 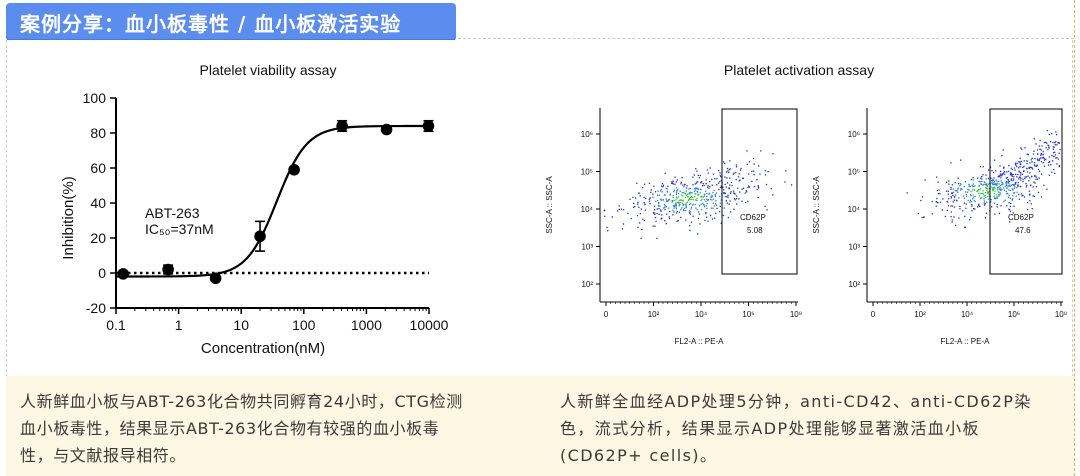 I want to click on x-tick-label: 0, so click(x=873, y=314).